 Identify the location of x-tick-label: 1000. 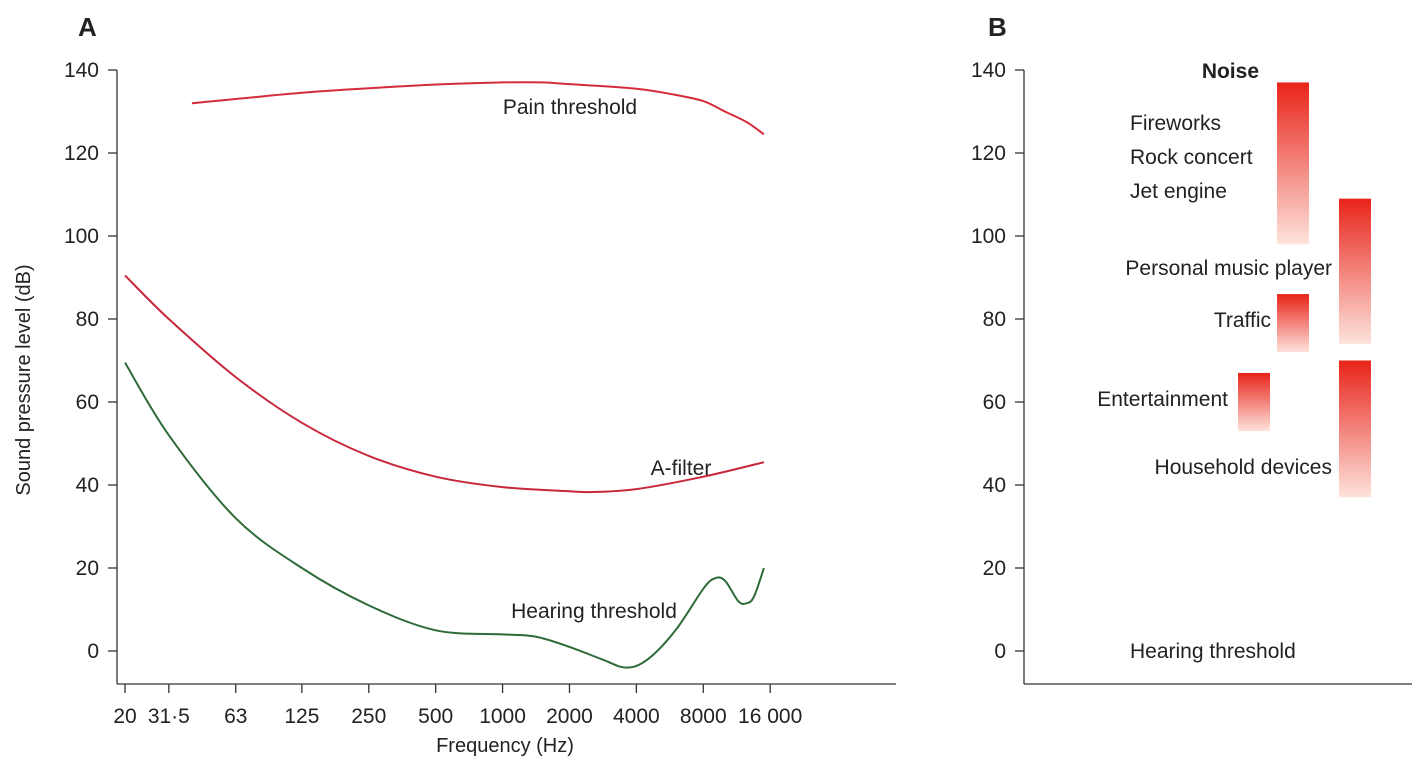
(502, 716).